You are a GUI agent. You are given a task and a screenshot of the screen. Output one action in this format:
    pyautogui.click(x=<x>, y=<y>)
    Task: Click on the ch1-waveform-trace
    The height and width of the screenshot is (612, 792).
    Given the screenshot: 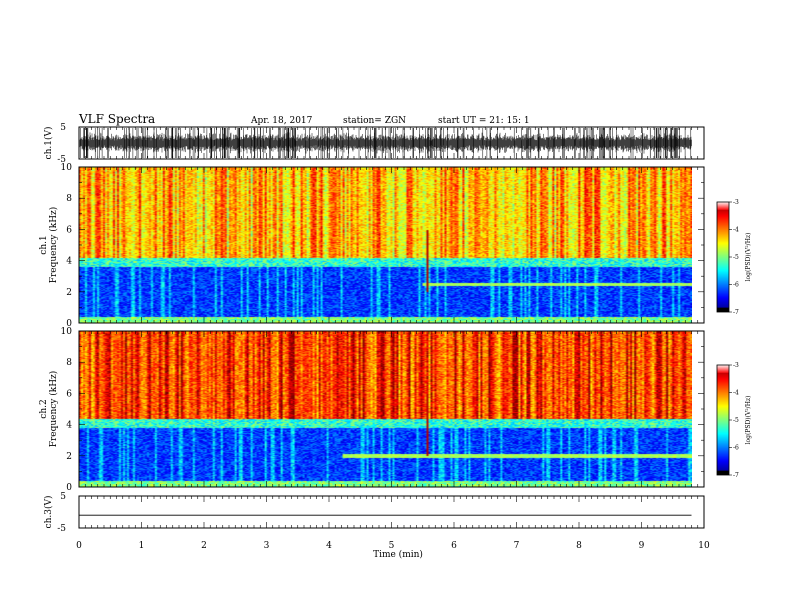 What is the action you would take?
    pyautogui.click(x=385, y=143)
    